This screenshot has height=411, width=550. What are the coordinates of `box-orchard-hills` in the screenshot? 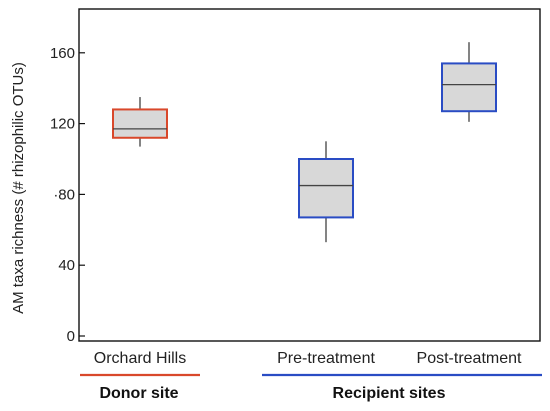 It's located at (140, 122).